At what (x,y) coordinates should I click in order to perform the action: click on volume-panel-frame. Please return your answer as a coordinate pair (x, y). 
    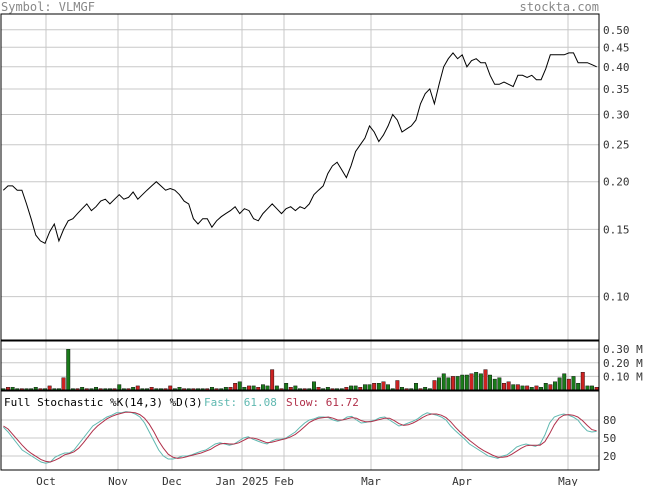
    Looking at the image, I should click on (300, 365).